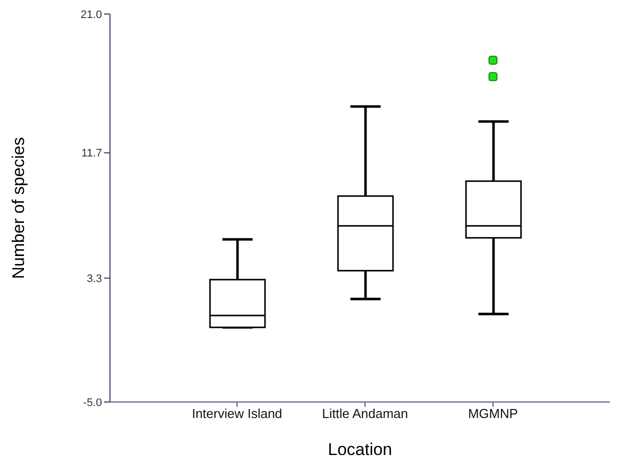 The height and width of the screenshot is (457, 622). What do you see at coordinates (91, 154) in the screenshot?
I see `y-tick-label: 11.7` at bounding box center [91, 154].